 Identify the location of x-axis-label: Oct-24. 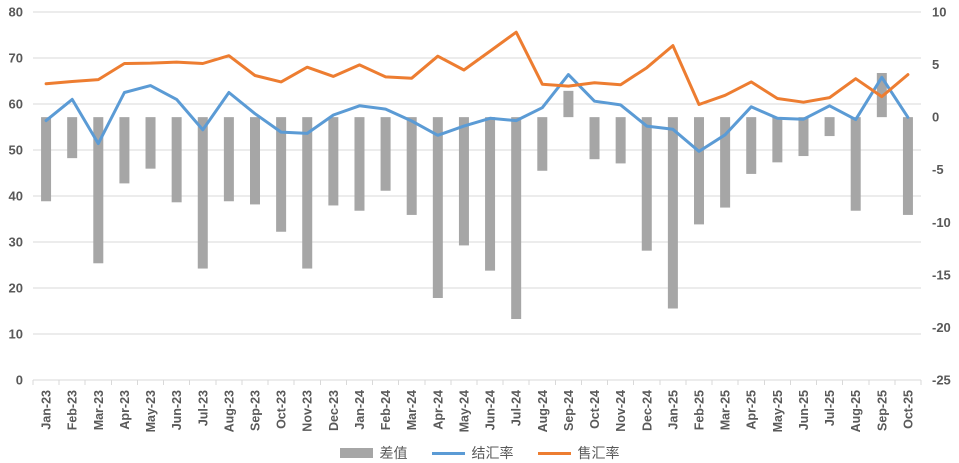
(595, 409).